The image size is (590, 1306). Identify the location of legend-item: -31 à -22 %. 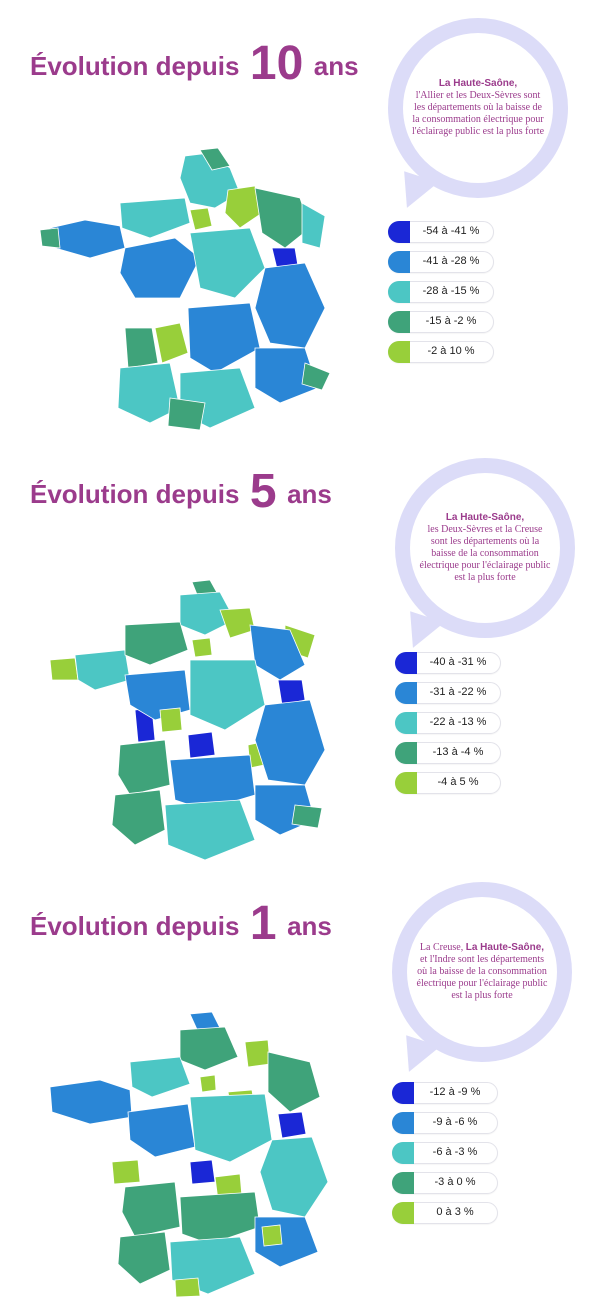
(448, 693).